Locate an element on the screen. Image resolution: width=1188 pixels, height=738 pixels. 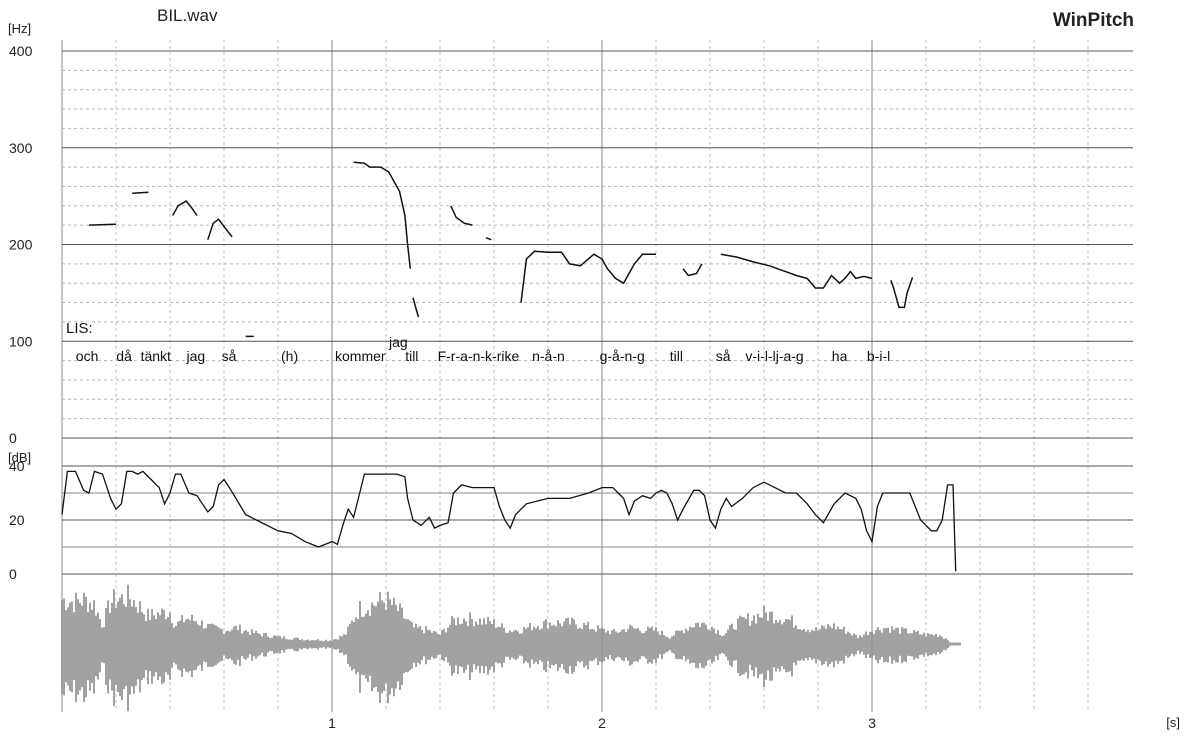
time-unit-label: [s] is located at coordinates (1173, 722).